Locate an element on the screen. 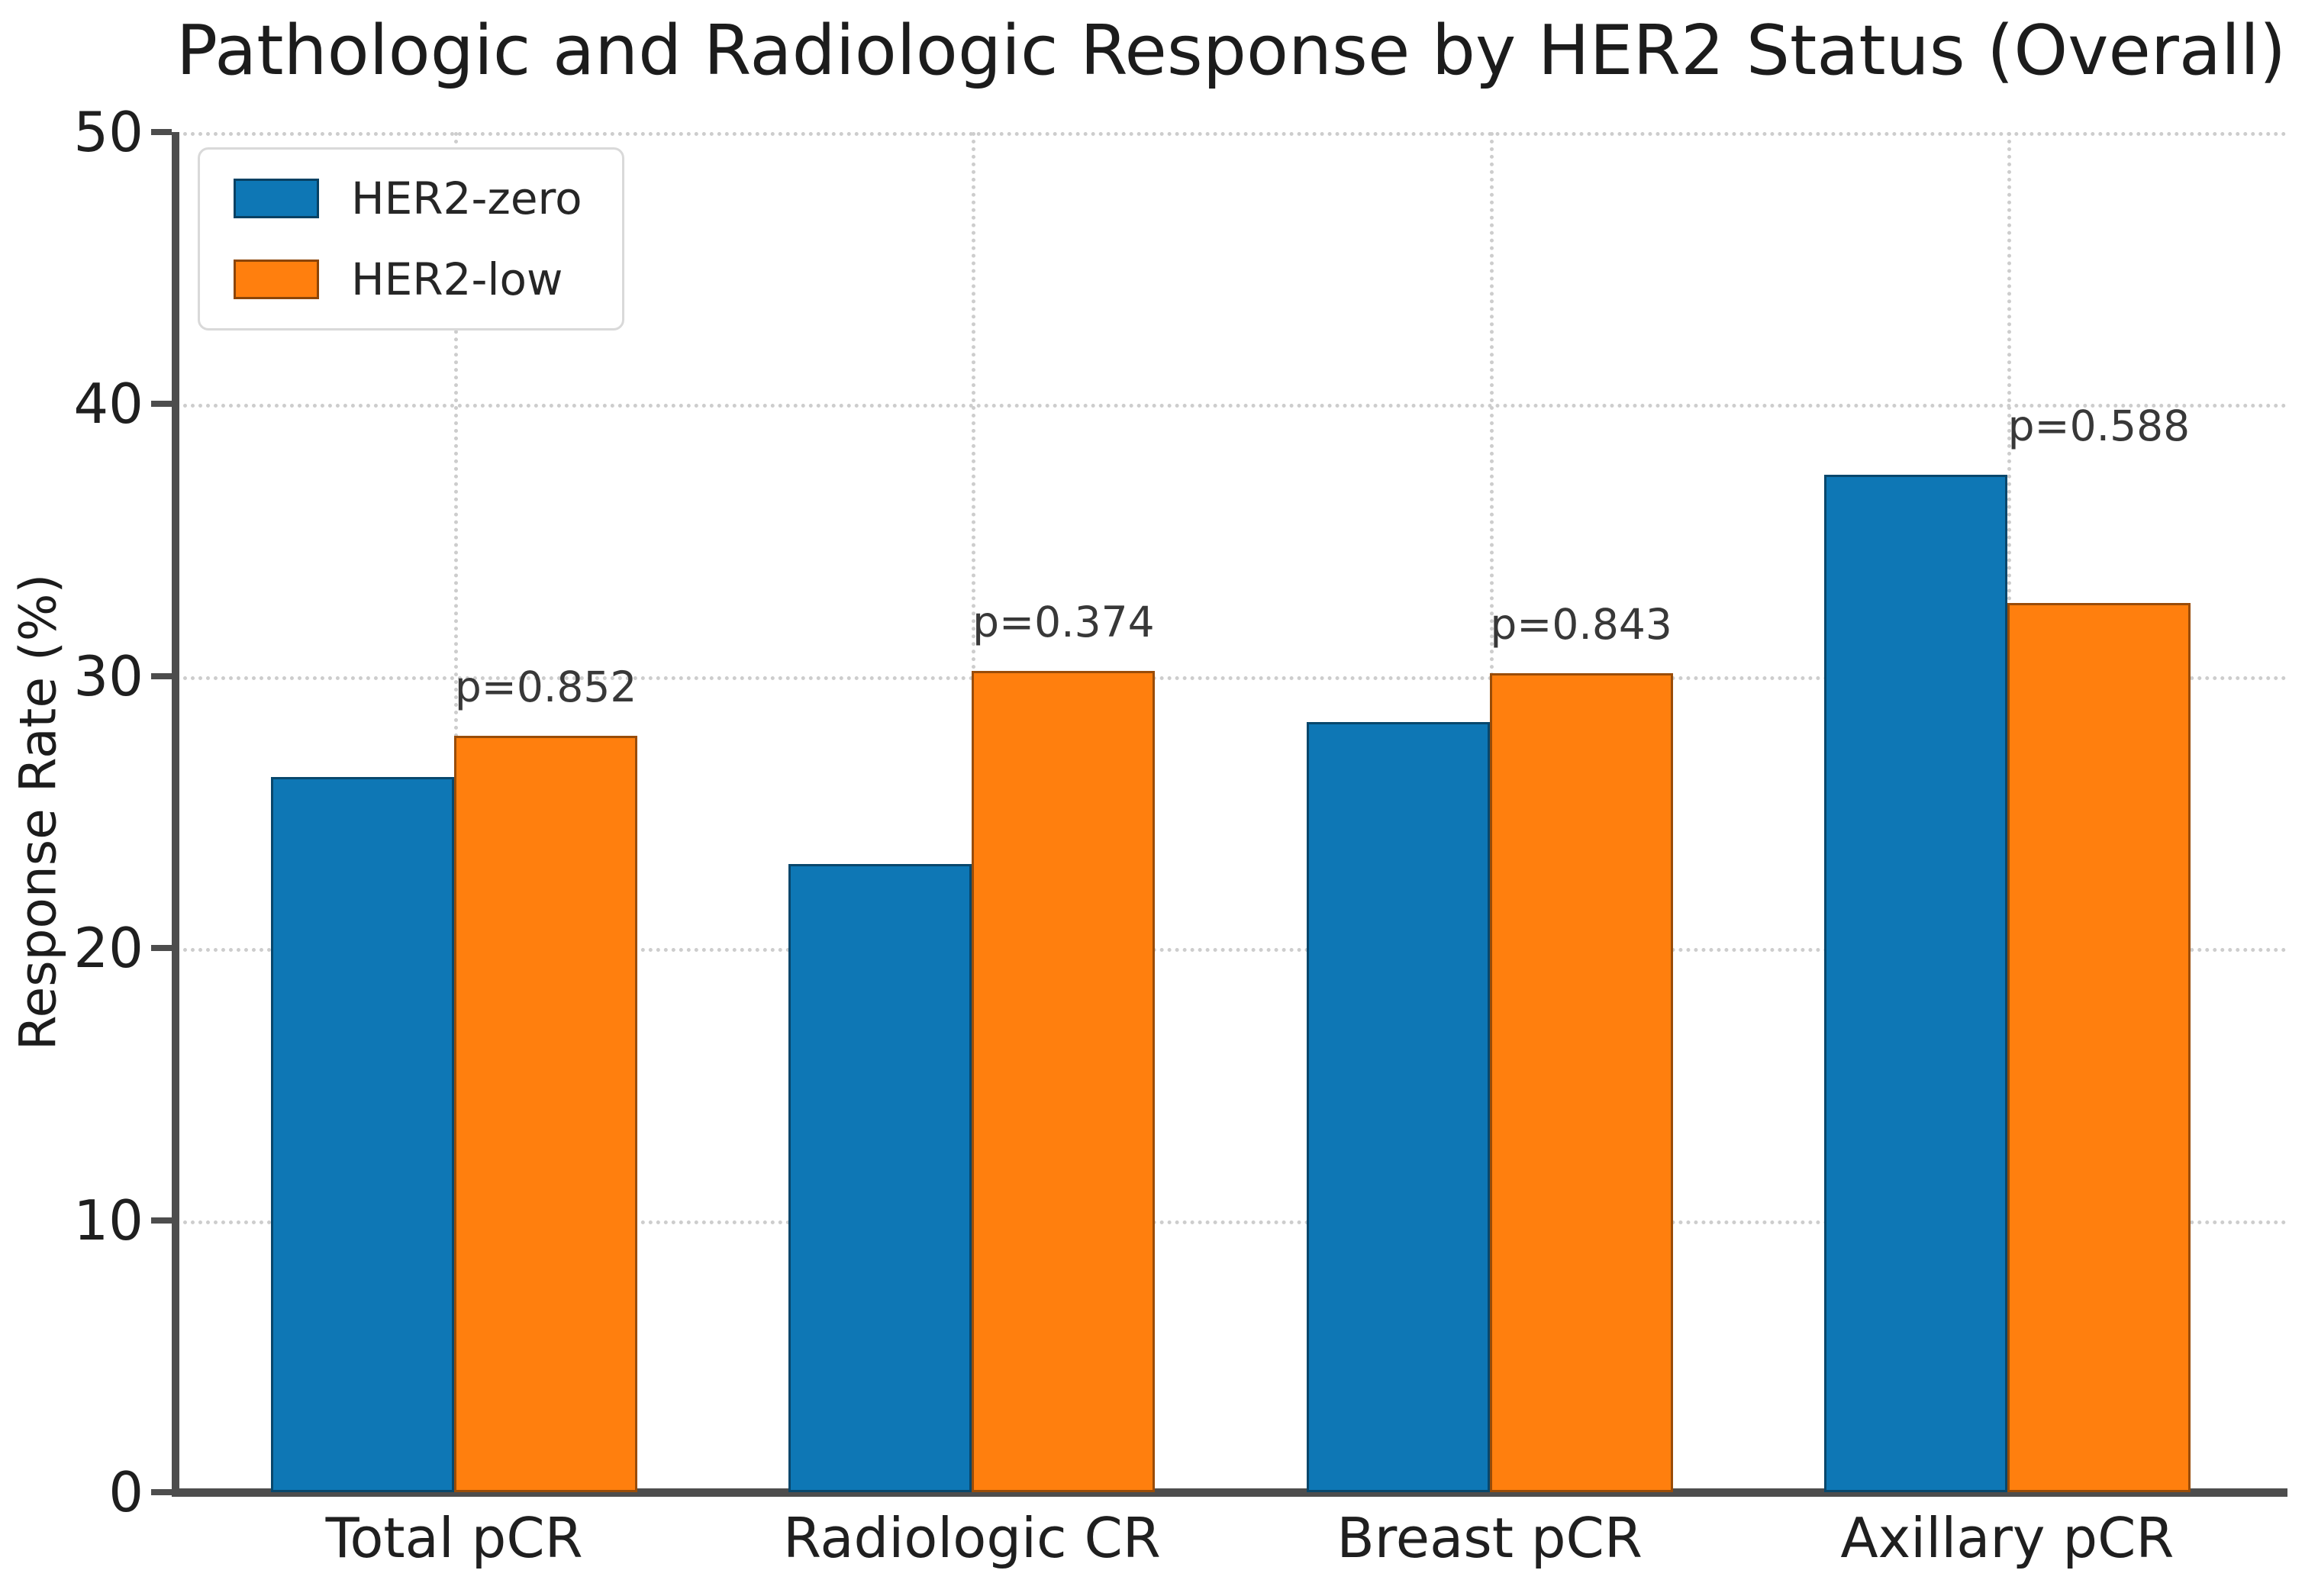 This screenshot has width=2318, height=1596. y-axis-label: Response Rate (%) is located at coordinates (38, 812).